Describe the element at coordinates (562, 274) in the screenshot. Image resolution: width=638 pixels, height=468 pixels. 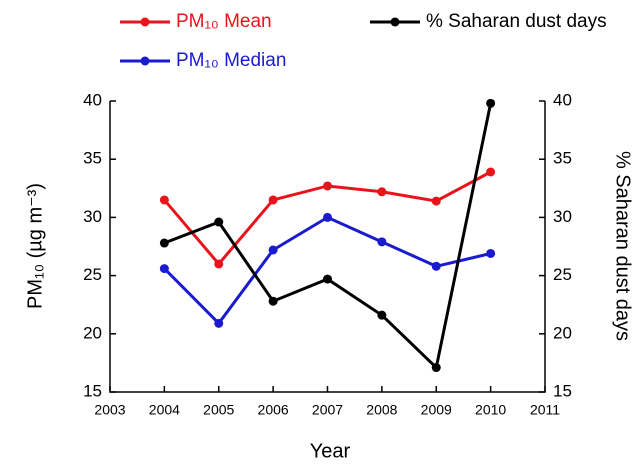
I see `y2-tick-label: 25` at that location.